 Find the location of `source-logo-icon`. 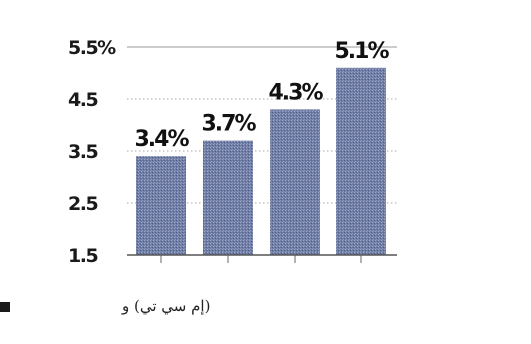

source-logo-icon is located at coordinates (5, 307).